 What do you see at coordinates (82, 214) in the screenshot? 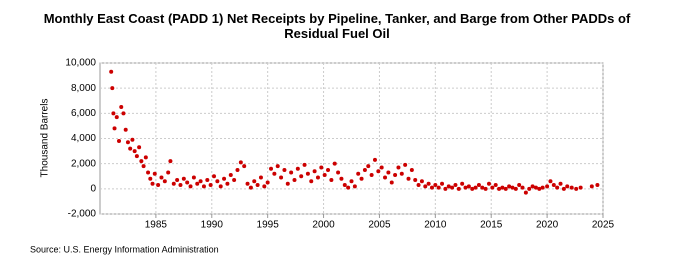
I see `y-tick-label: -2,000` at bounding box center [82, 214].